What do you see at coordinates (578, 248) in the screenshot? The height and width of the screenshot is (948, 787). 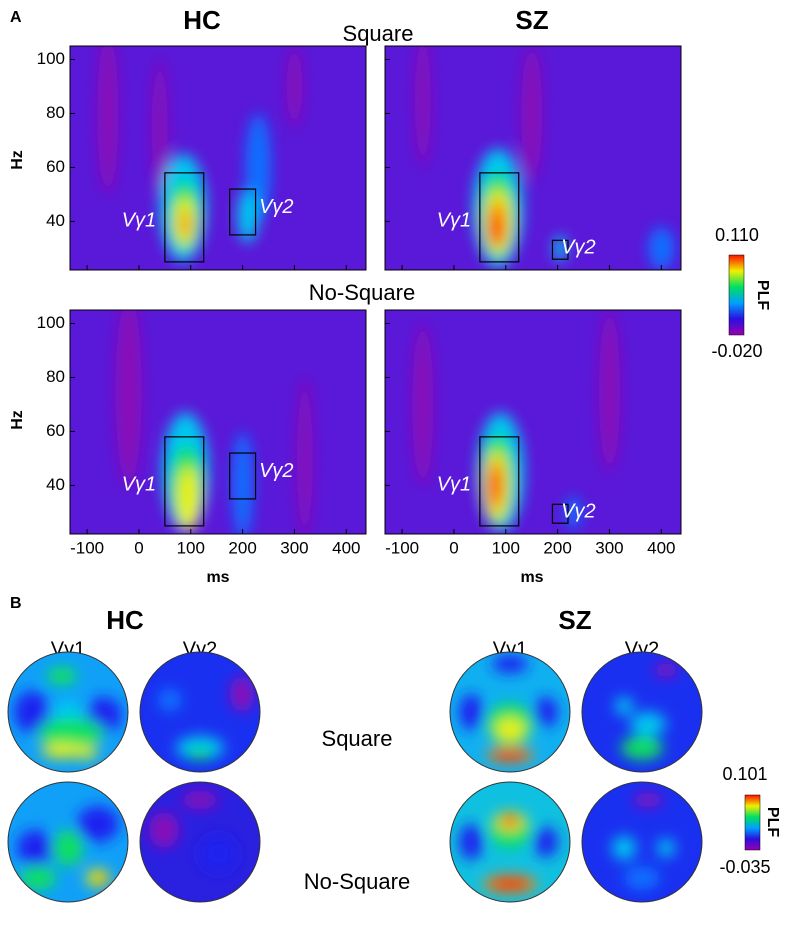 I see `window-label: Vγ2` at bounding box center [578, 248].